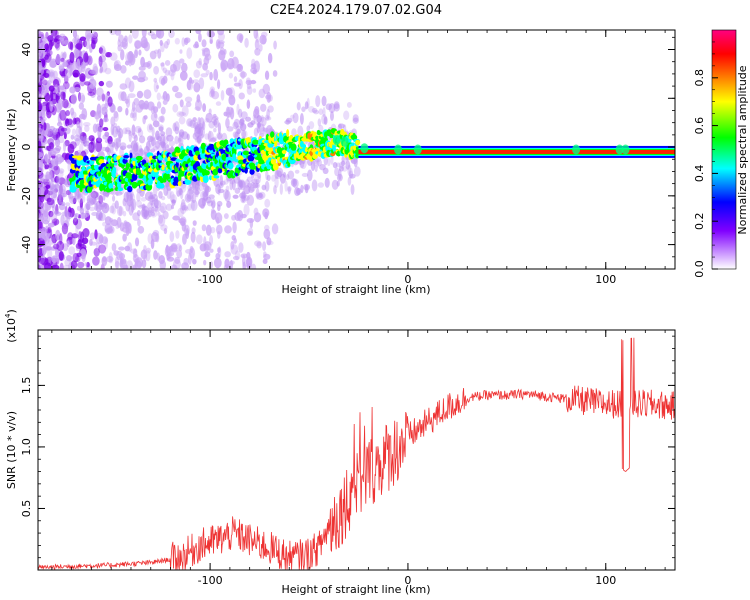 This screenshot has height=600, width=750. I want to click on stable-line-core, so click(516, 151).